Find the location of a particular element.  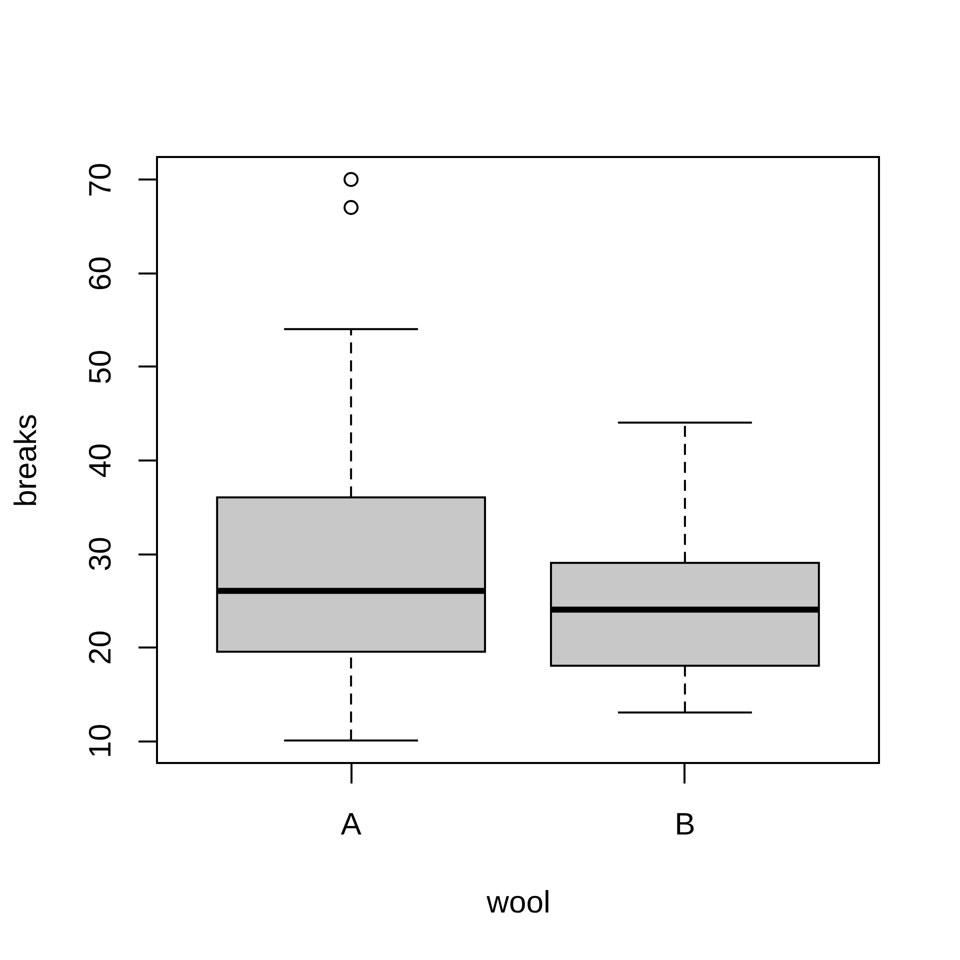

y-tick-label: 70 is located at coordinates (100, 180).